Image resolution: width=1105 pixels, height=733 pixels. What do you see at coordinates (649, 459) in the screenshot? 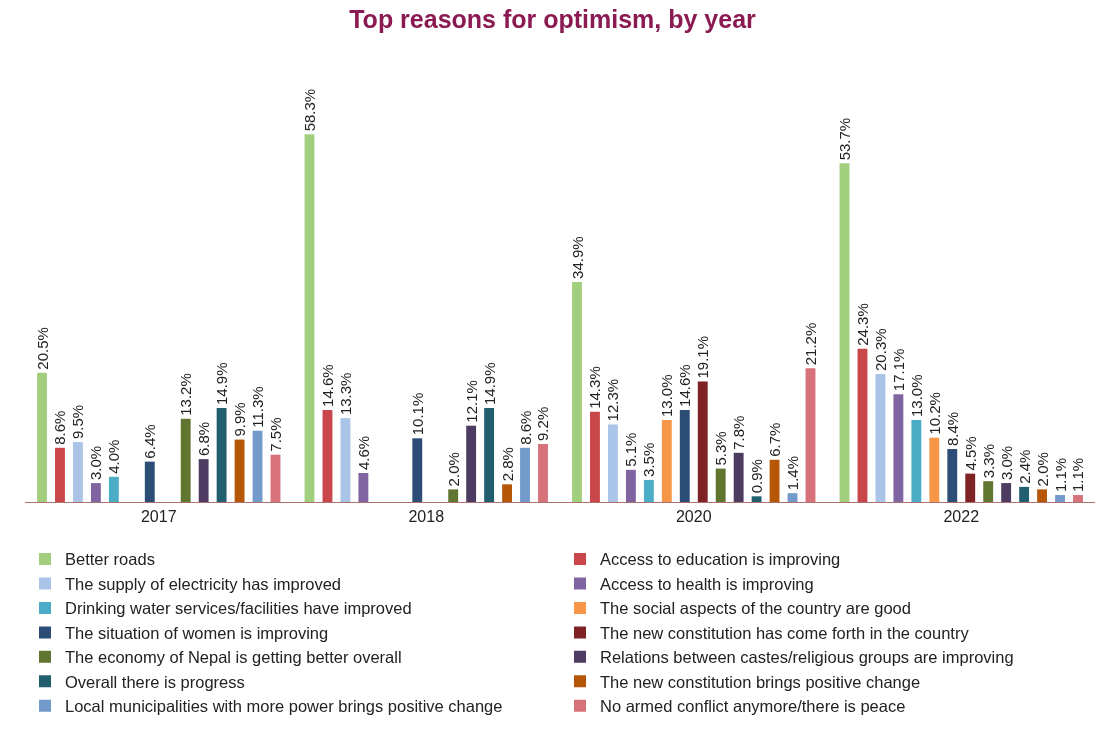
I see `data-label: 3.5%` at bounding box center [649, 459].